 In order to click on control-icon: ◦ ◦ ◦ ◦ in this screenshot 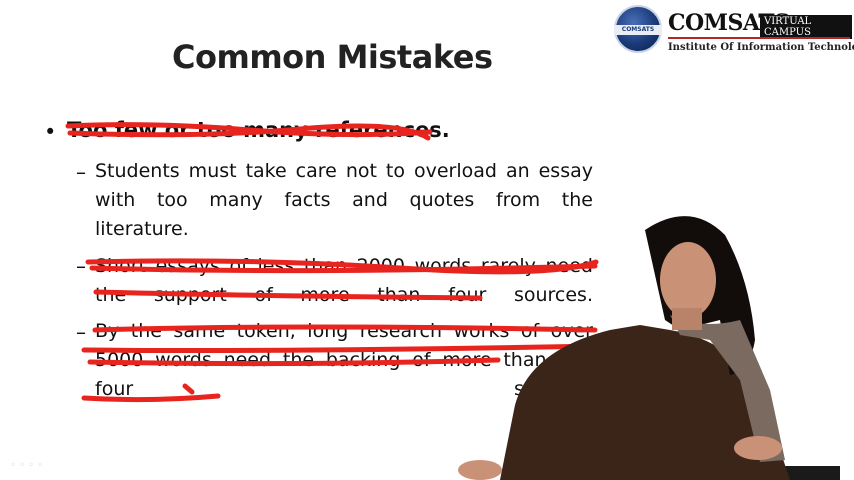, I will do `click(27, 465)`.